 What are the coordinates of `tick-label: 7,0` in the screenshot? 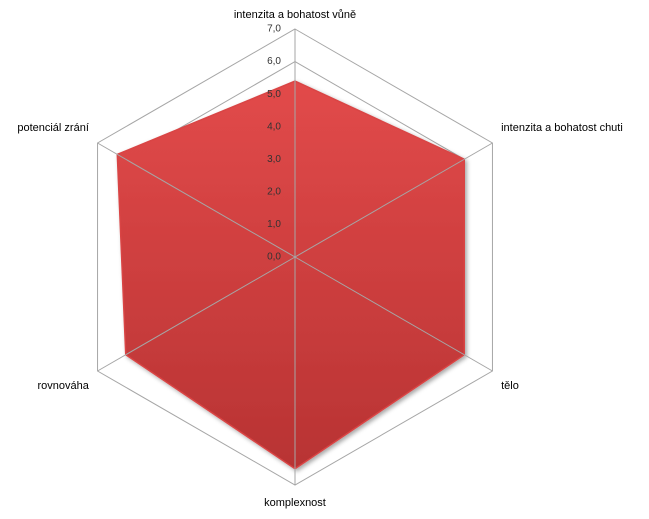 It's located at (274, 29).